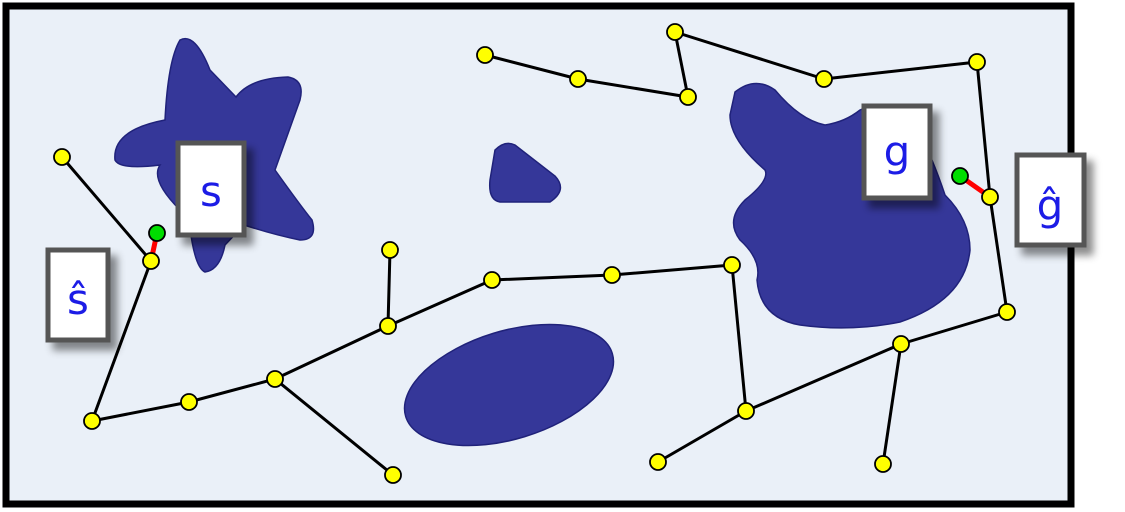 This screenshot has width=1125, height=512. Describe the element at coordinates (509, 385) in the screenshot. I see `ellipse-obstacle` at that location.